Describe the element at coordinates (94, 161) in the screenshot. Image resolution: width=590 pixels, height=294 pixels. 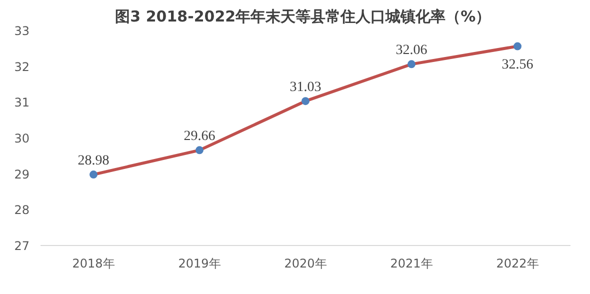
I see `data-label: 28.98` at that location.